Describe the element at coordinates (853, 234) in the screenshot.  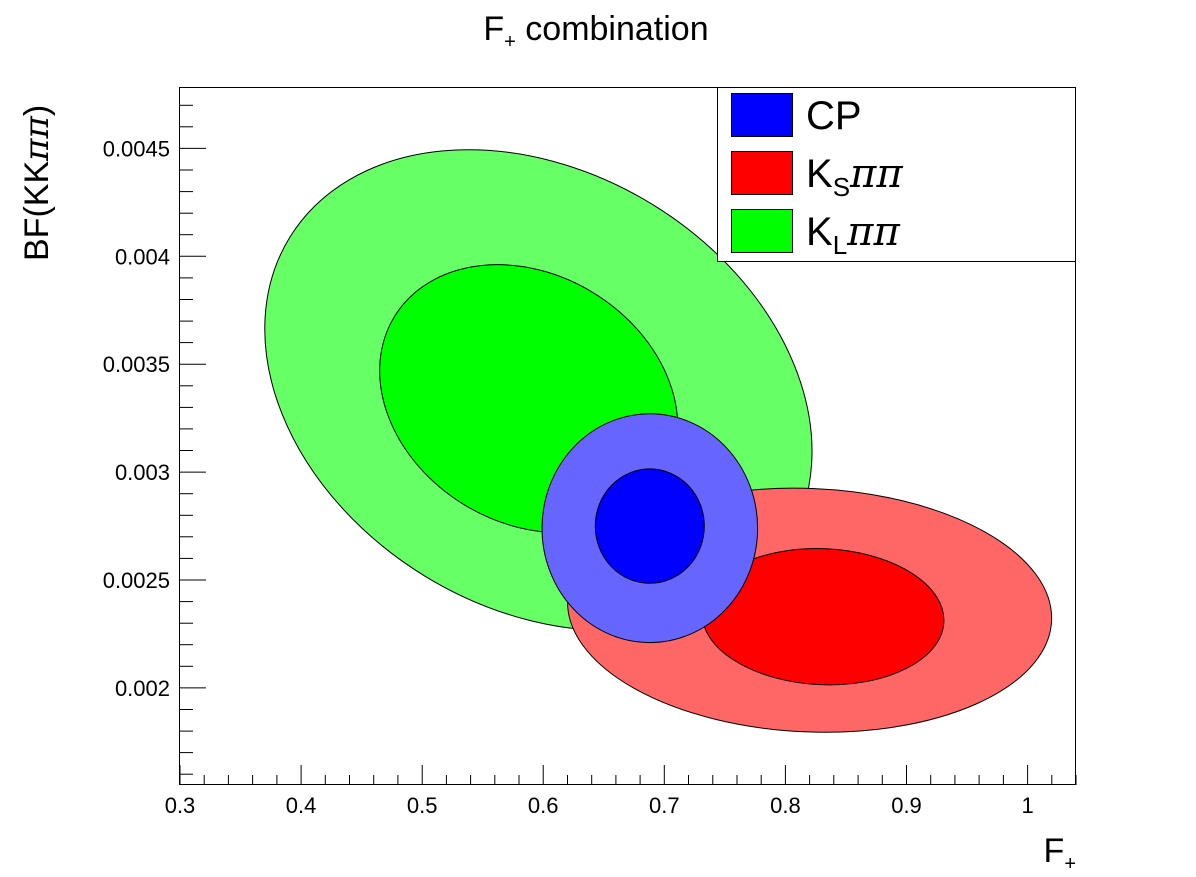
I see `legend-label-kl: KLππ` at that location.